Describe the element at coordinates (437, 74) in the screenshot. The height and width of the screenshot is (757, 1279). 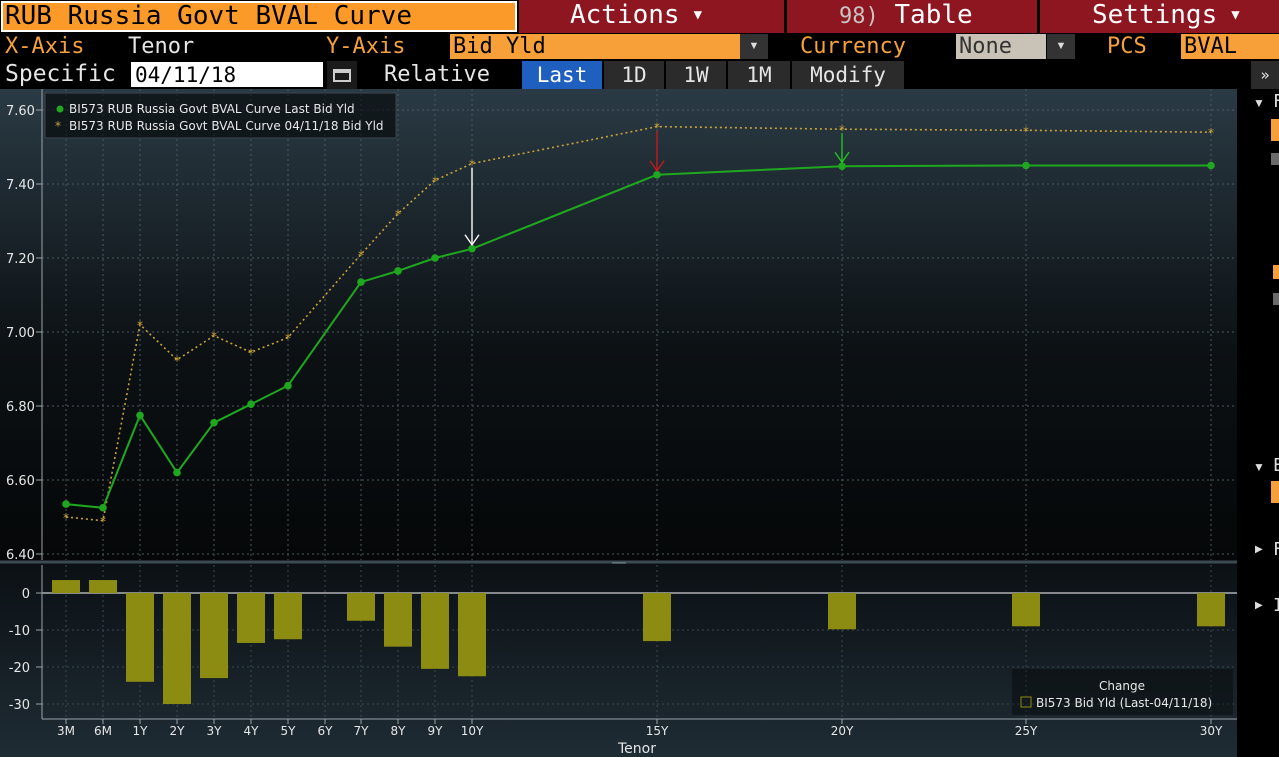
I see `relative-label: Relative` at that location.